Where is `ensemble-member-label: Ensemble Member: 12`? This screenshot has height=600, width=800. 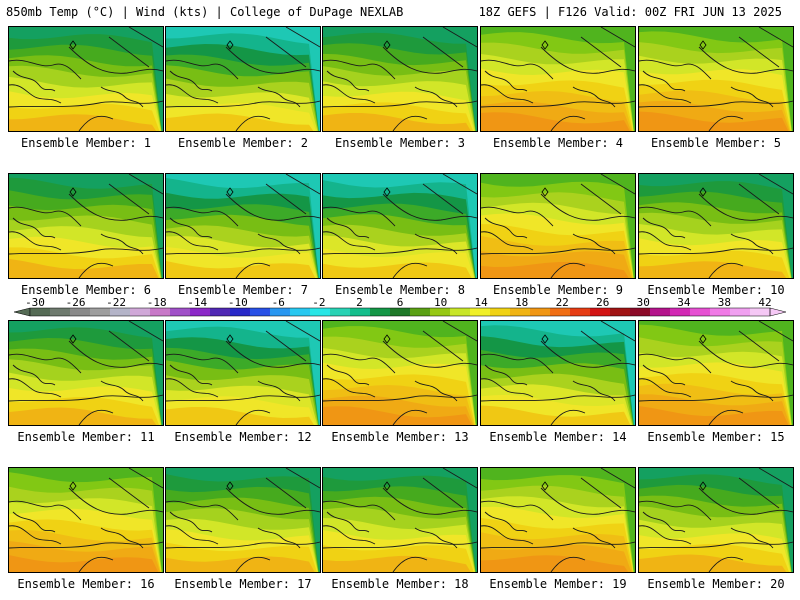
ensemble-member-label: Ensemble Member: 12 is located at coordinates (243, 437).